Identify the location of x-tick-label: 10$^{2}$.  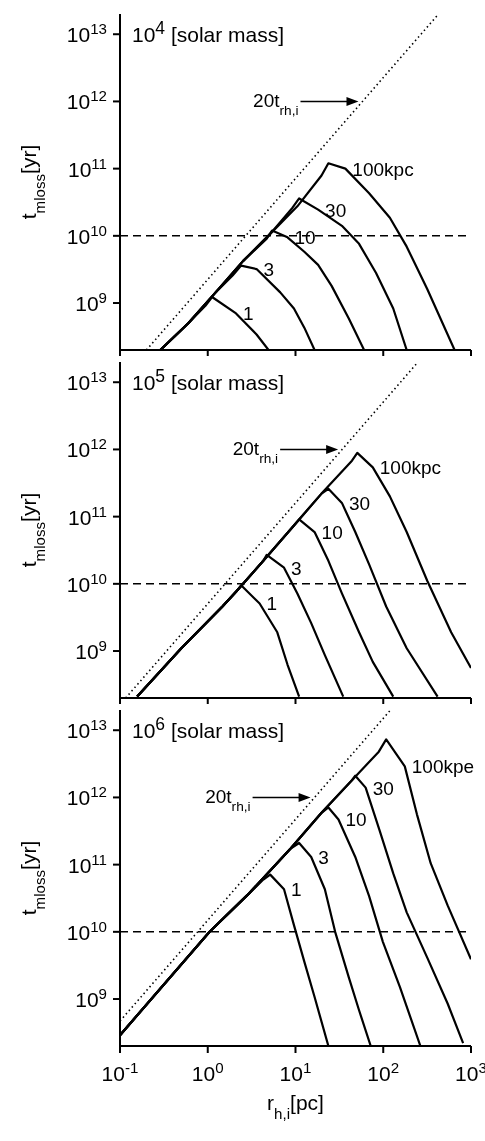
(383, 1071).